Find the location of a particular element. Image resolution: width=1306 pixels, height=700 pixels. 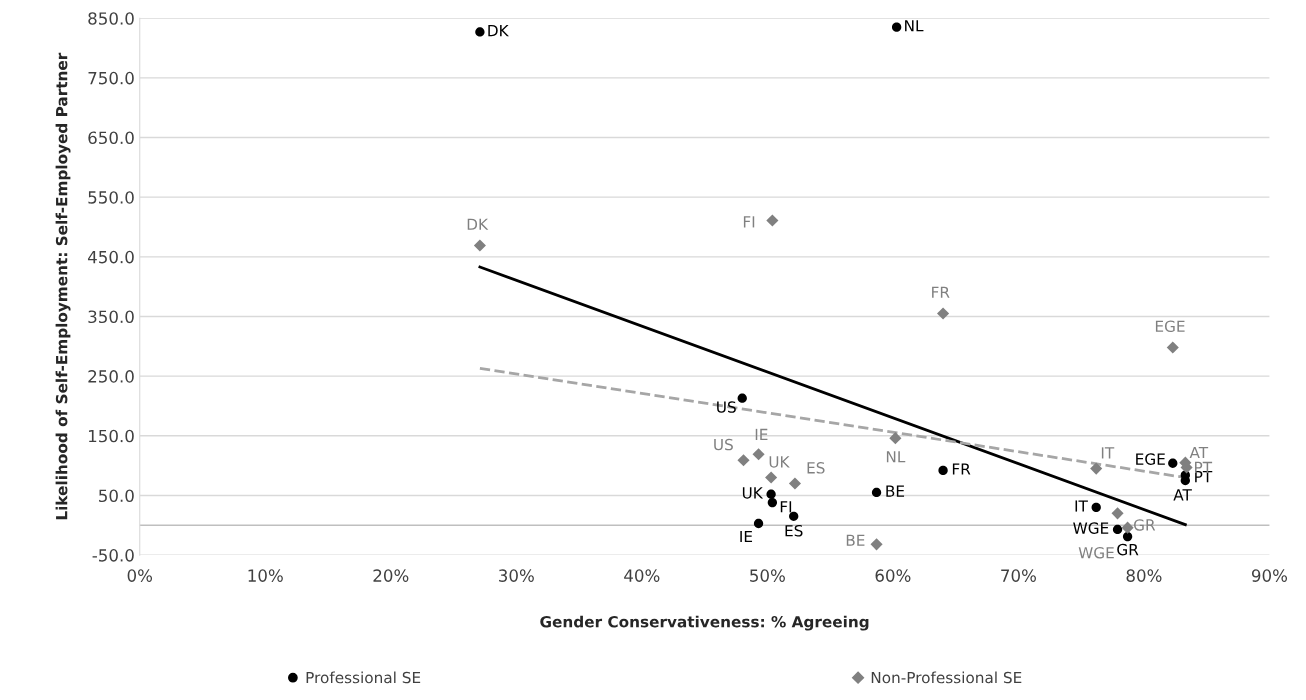

y-tick-label: 250.0 is located at coordinates (111, 376).